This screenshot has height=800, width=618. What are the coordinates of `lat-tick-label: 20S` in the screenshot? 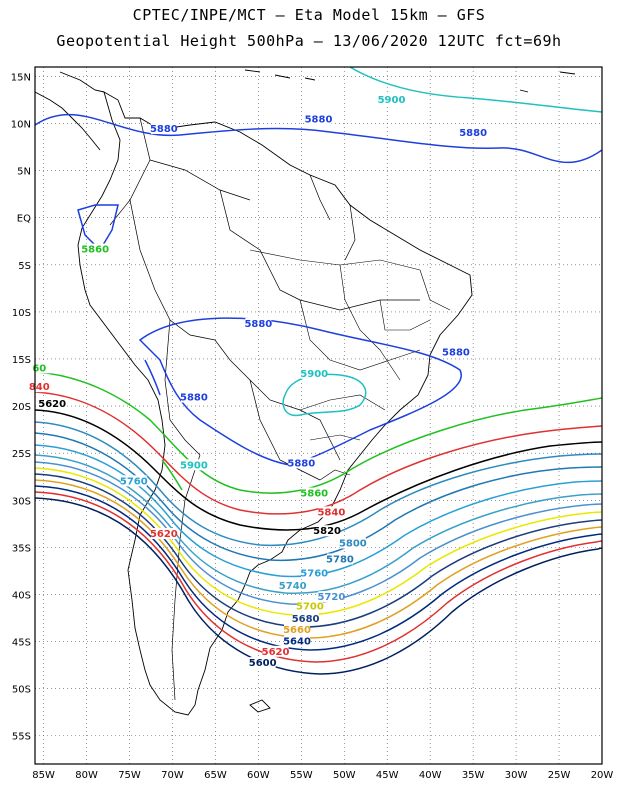 It's located at (21, 407).